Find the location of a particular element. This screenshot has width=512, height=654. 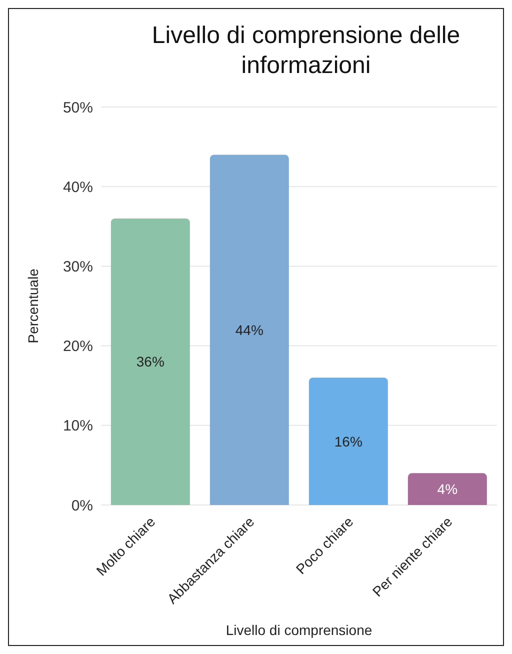

data-label: 44% is located at coordinates (249, 330).